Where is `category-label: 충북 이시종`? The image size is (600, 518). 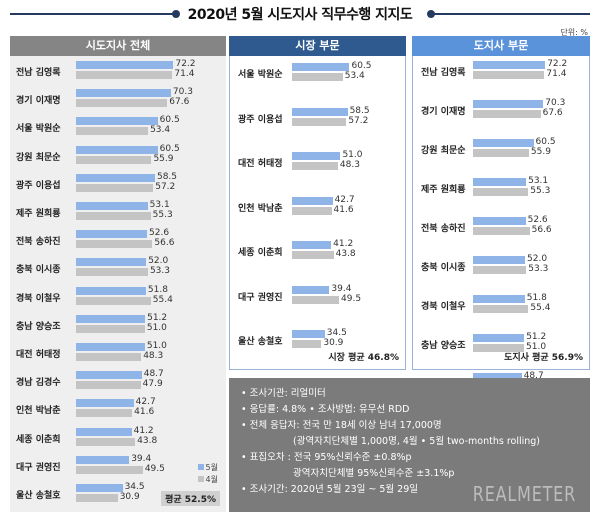 category-label: 충북 이시종 is located at coordinates (443, 268).